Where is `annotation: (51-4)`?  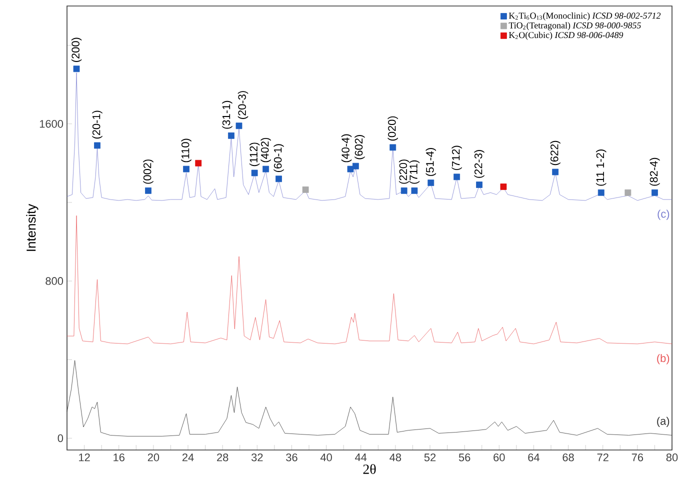 annotation: (51-4) is located at coordinates (431, 162).